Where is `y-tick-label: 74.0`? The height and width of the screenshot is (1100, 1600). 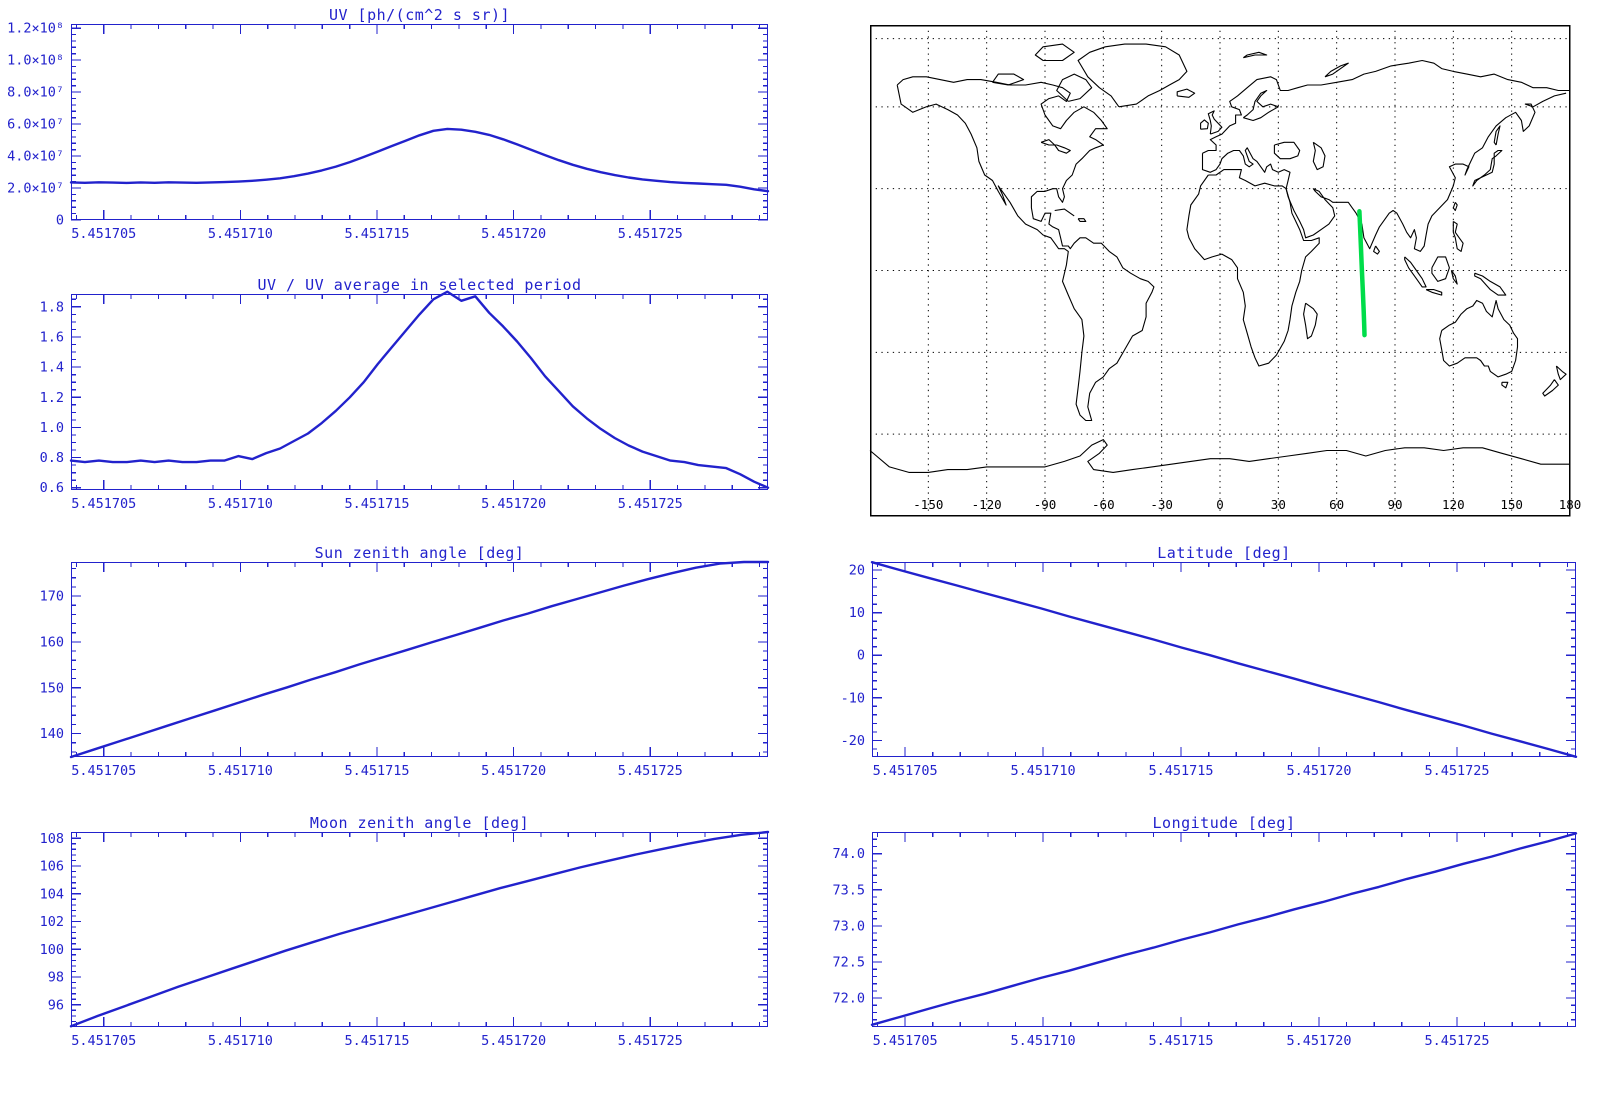 y-tick-label: 74.0 is located at coordinates (848, 854).